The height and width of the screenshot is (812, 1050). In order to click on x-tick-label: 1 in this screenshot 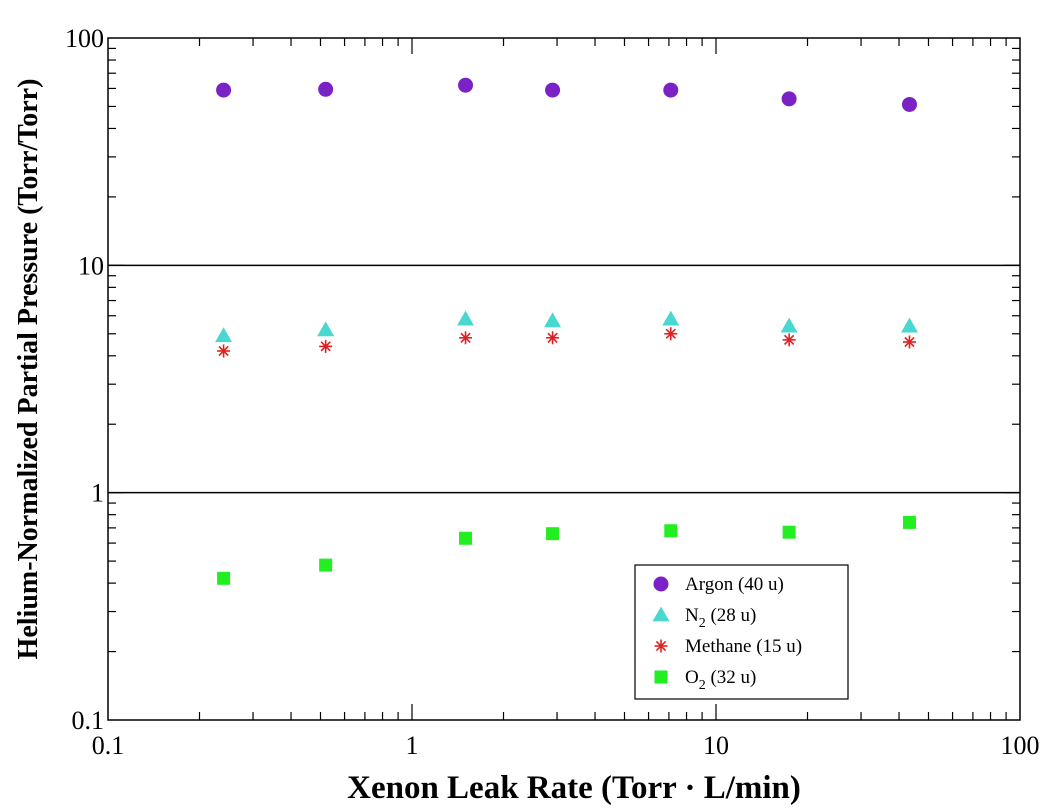, I will do `click(412, 745)`.